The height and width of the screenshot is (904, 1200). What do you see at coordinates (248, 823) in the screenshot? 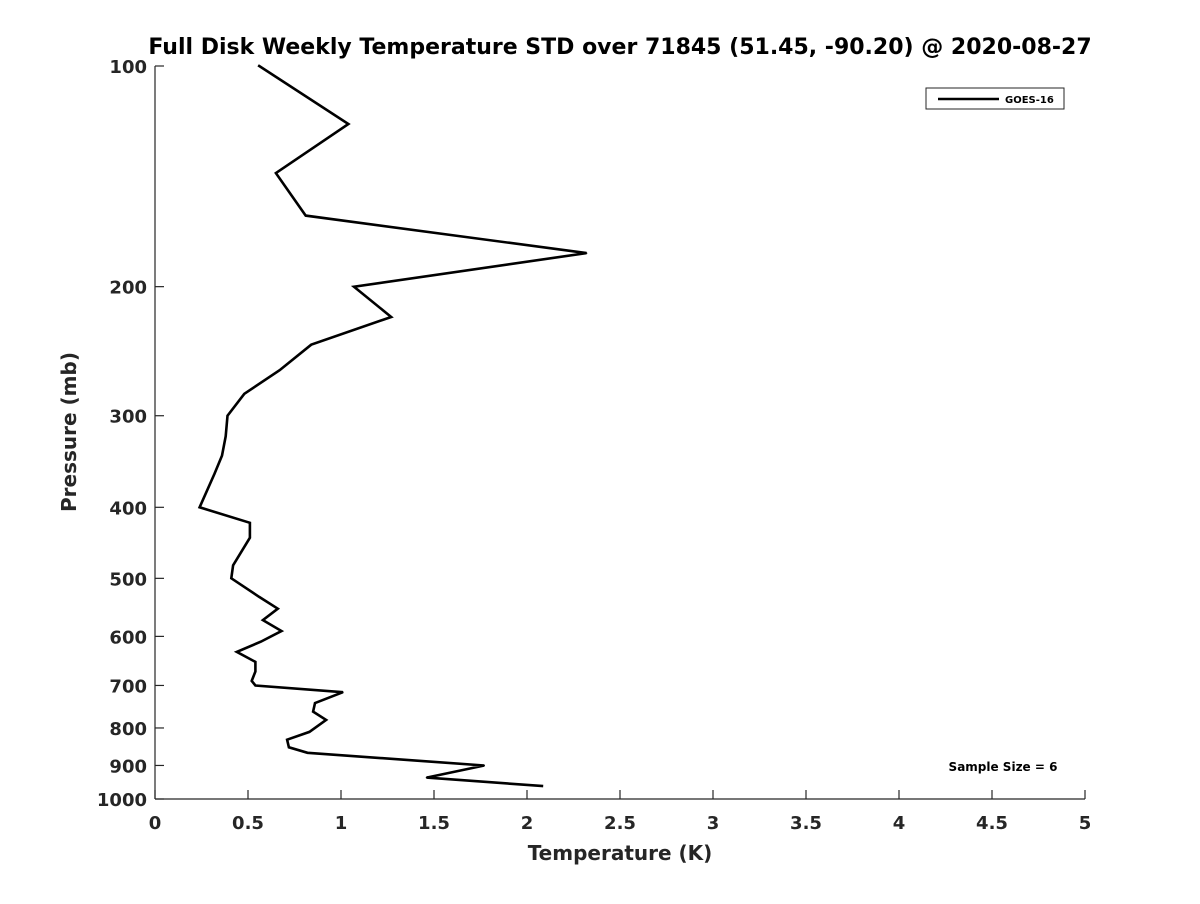
I see `x-tick-label: 0.5` at bounding box center [248, 823].